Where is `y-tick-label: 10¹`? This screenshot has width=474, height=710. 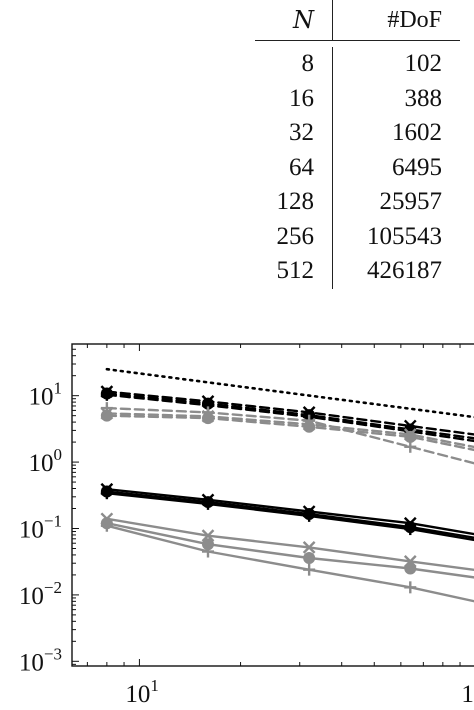
y-tick-label: 10¹ is located at coordinates (46, 395).